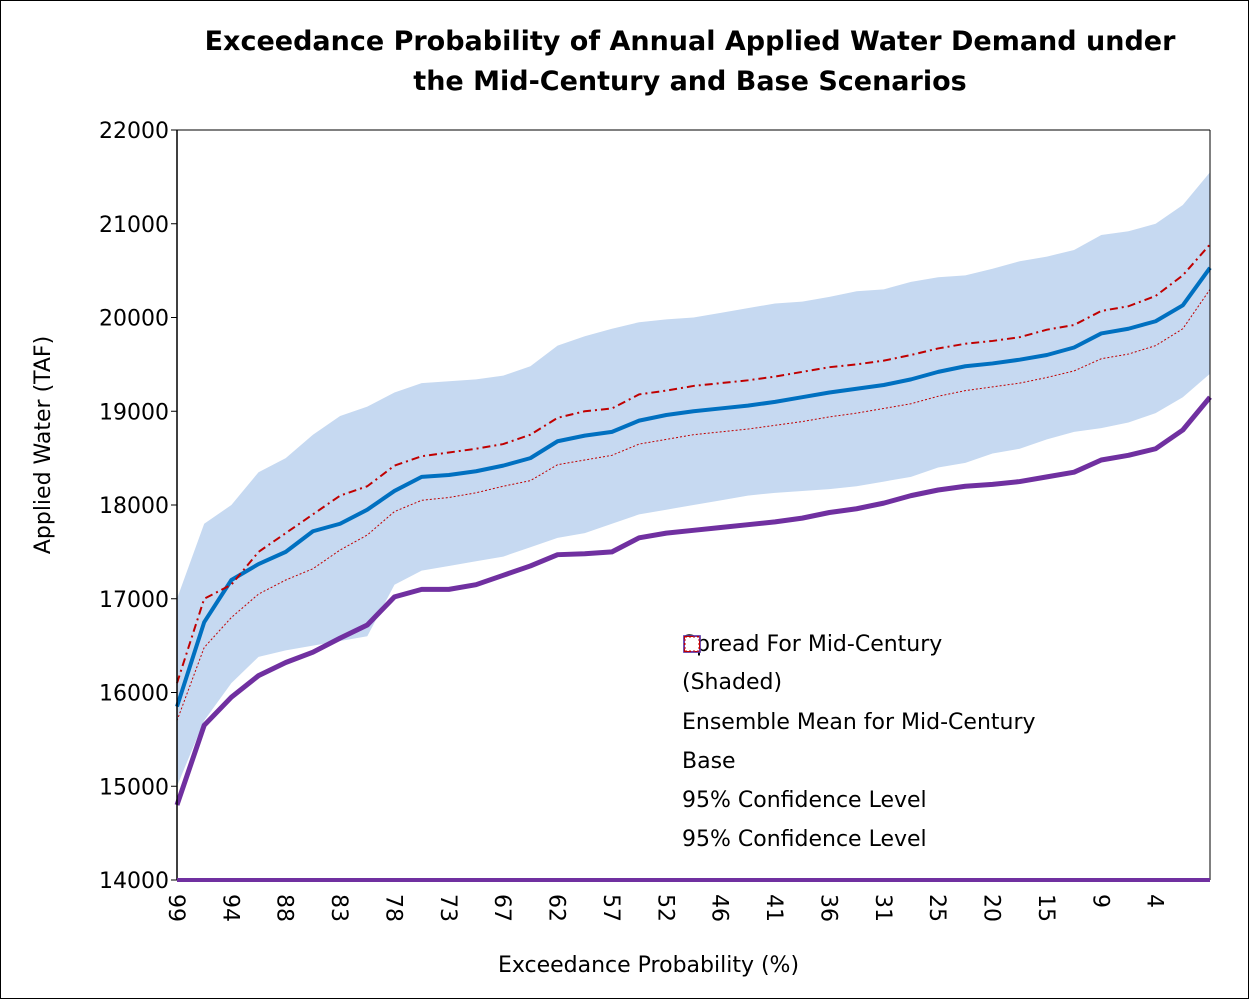 This screenshot has height=999, width=1249. I want to click on x-tick-label: 99, so click(175, 908).